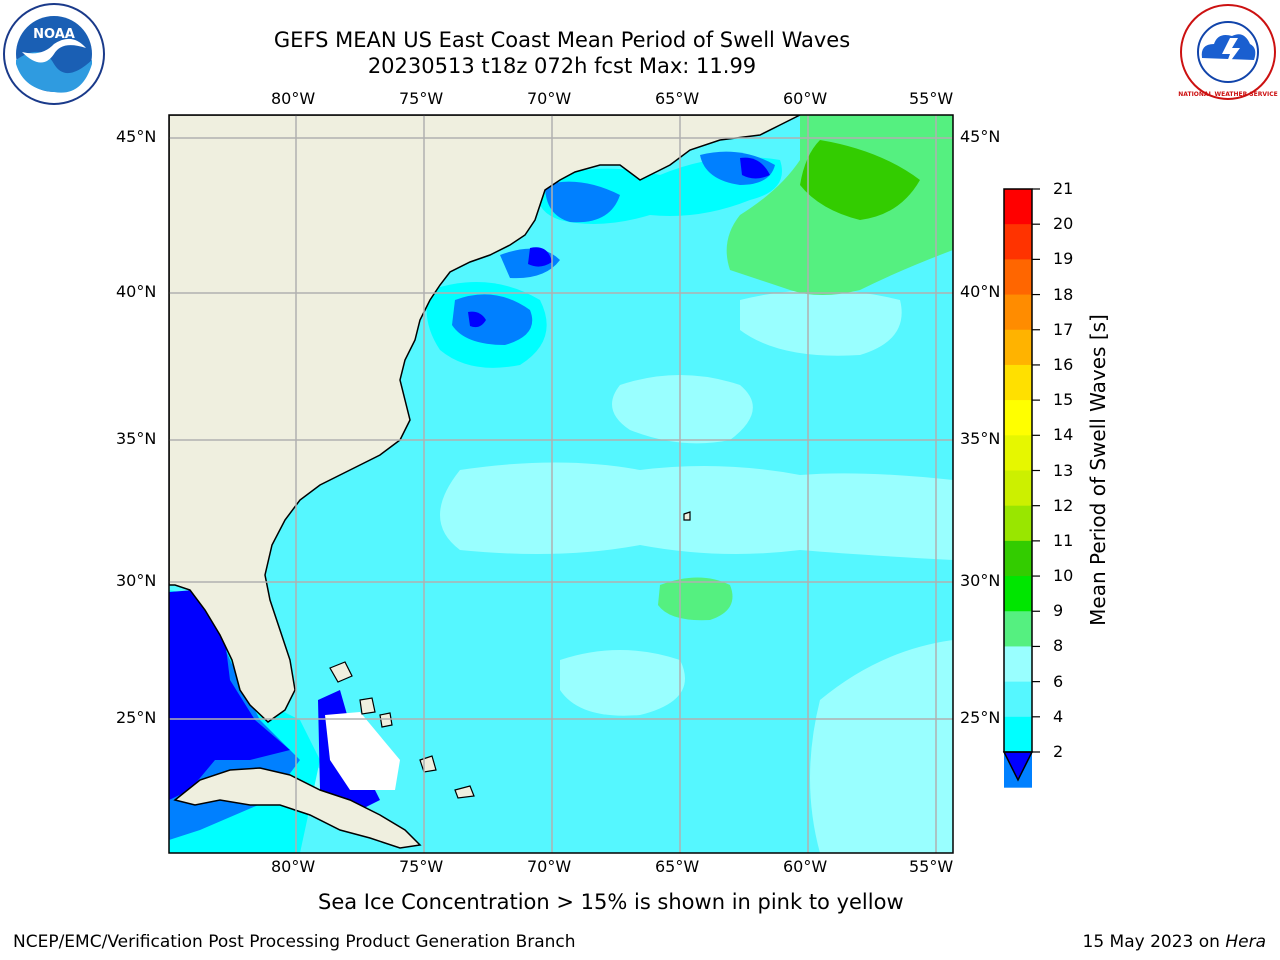 The image size is (1280, 960). Describe the element at coordinates (136, 438) in the screenshot. I see `lat-tick-left: 35°N` at that location.